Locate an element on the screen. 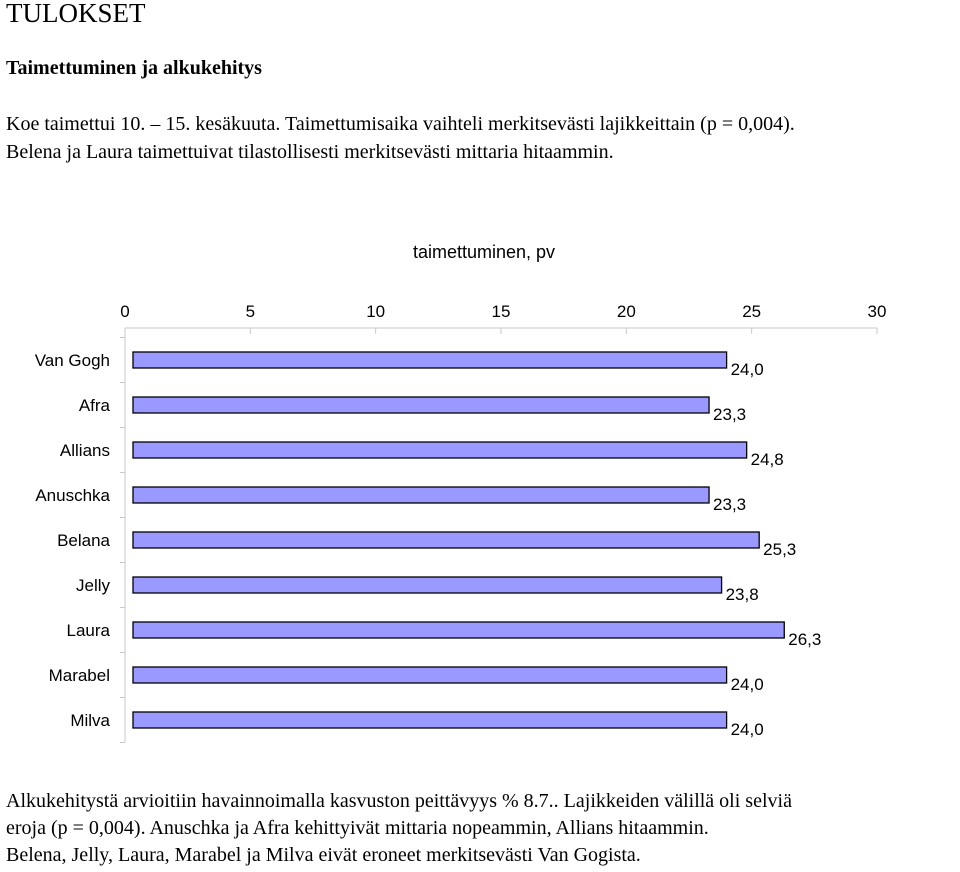  category-label: Marabel is located at coordinates (79, 675).